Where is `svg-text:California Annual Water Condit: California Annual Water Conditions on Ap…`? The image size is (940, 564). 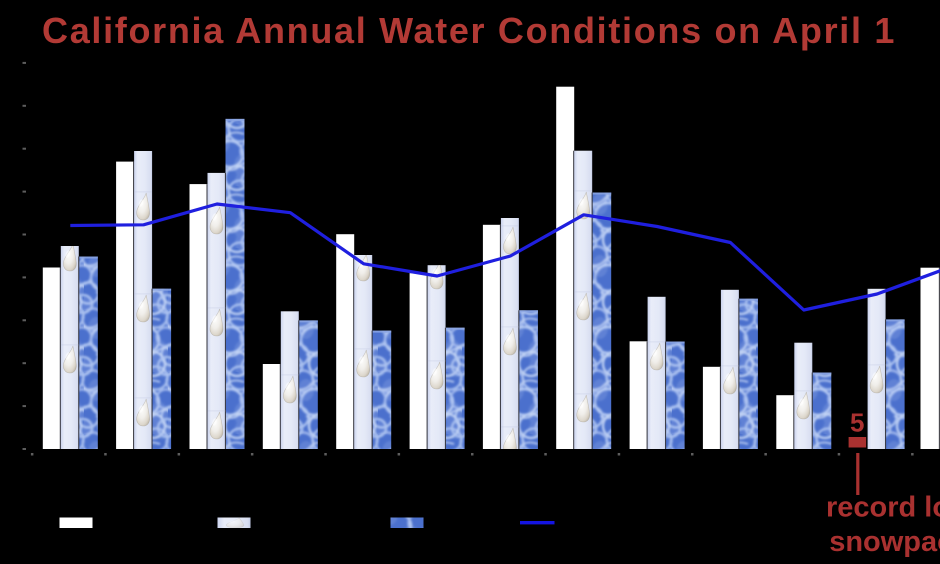 svg-text:California Annual Water Condit: California Annual Water Conditions on Ap… is located at coordinates (469, 30).